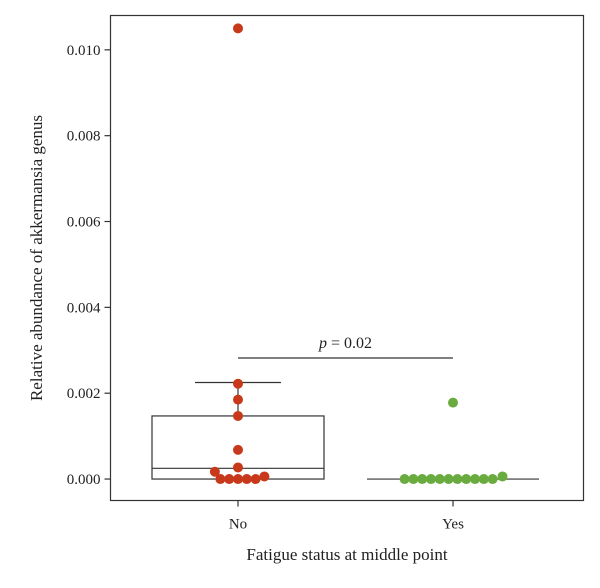 Image resolution: width=600 pixels, height=588 pixels. I want to click on y-tick-label: 0.004, so click(84, 308).